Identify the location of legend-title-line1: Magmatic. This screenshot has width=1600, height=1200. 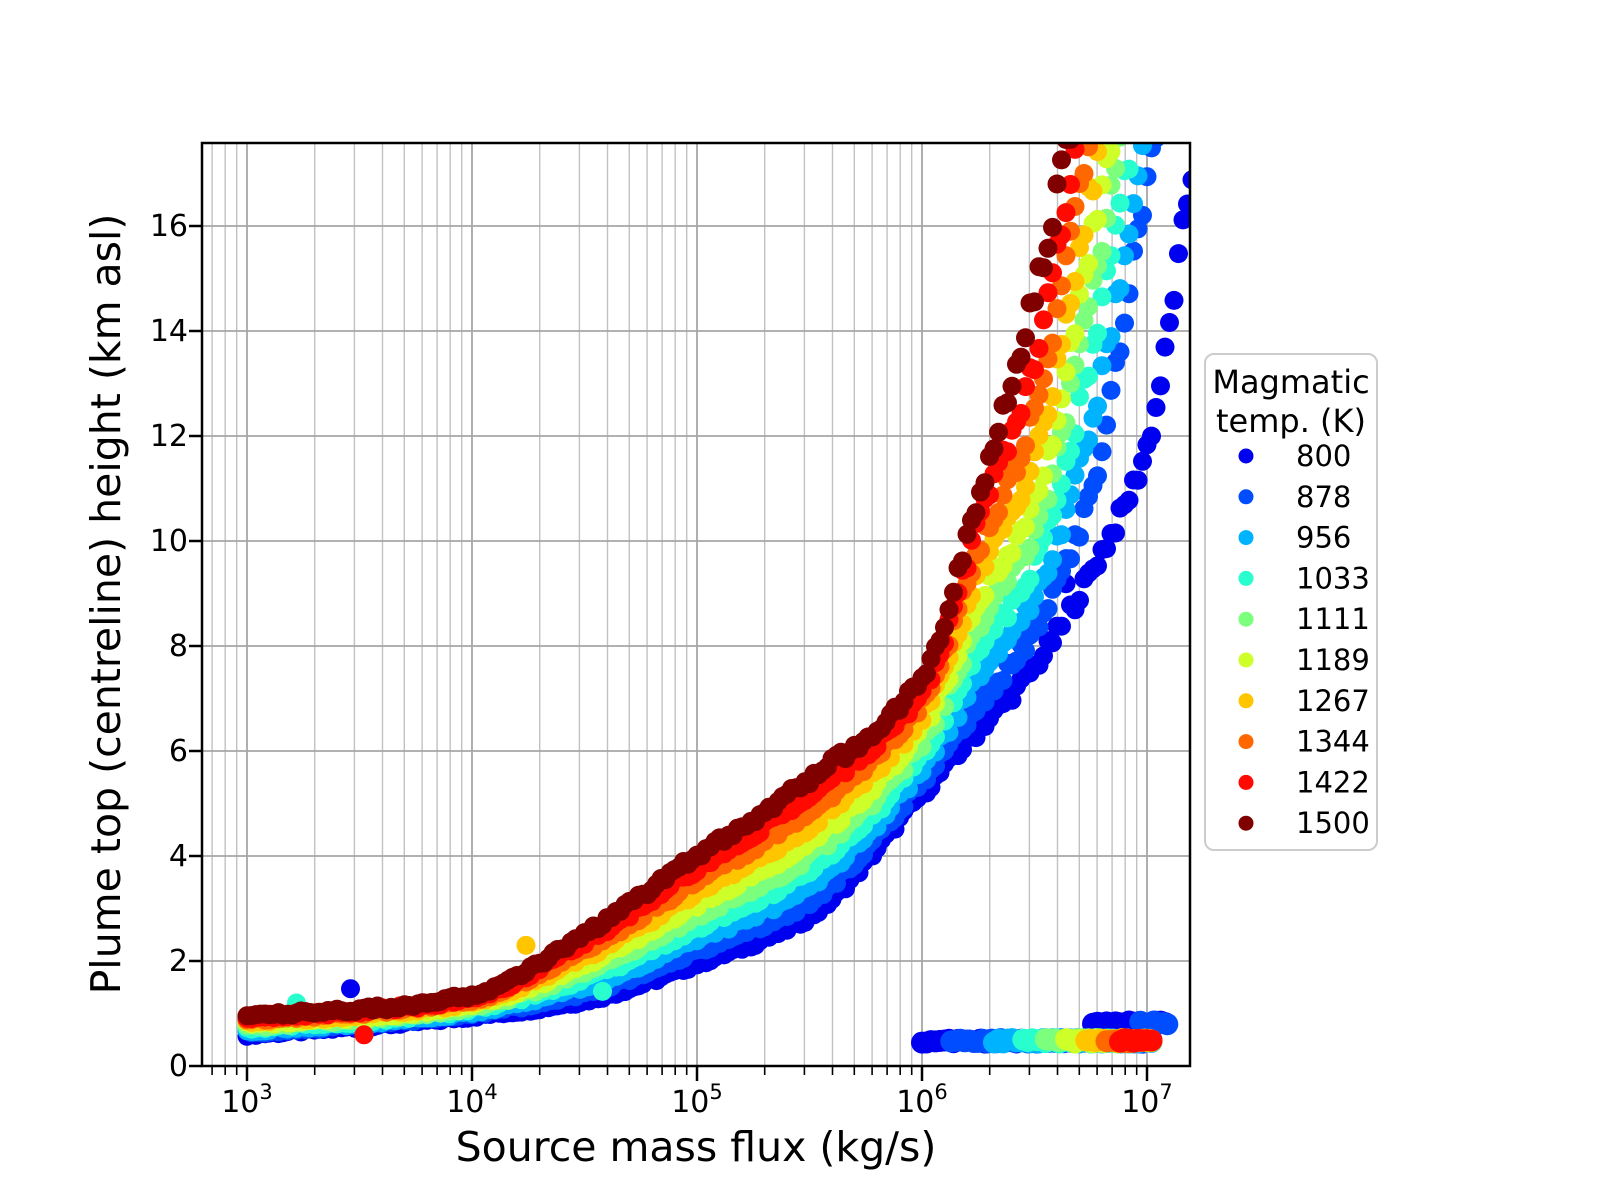
(1290, 382).